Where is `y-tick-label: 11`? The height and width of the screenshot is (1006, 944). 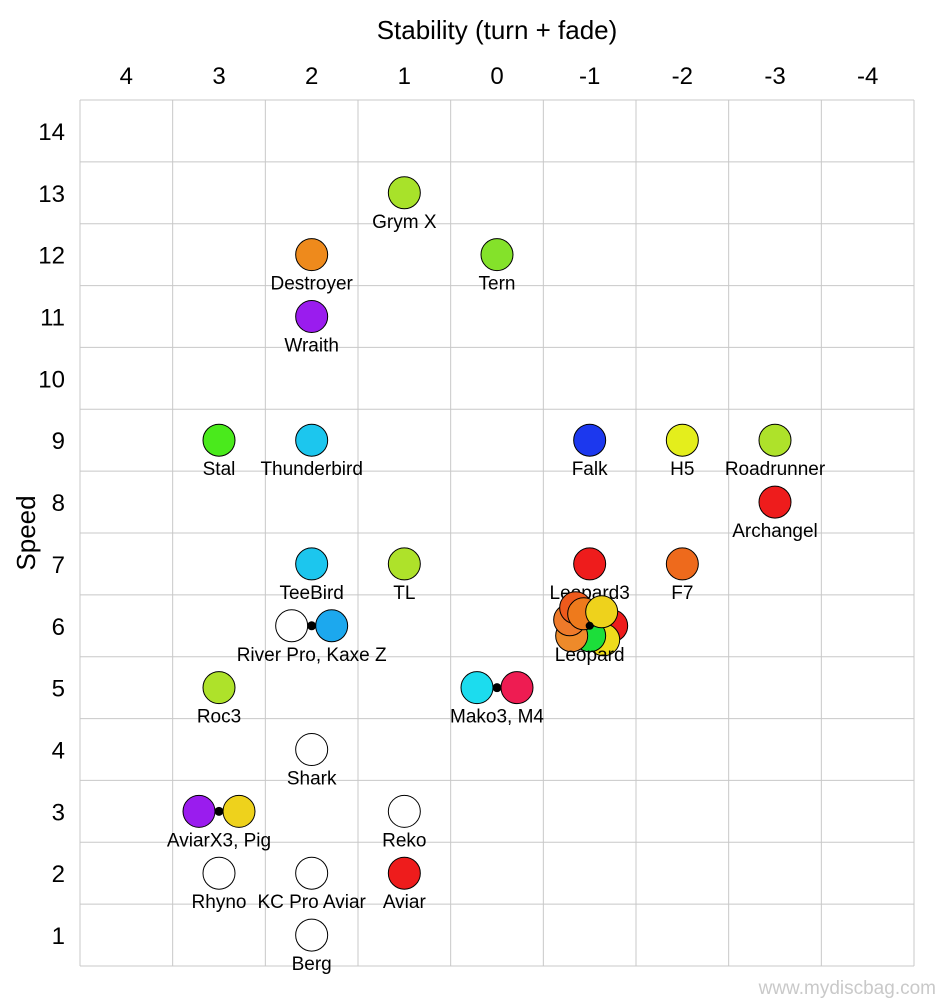 y-tick-label: 11 is located at coordinates (52, 318).